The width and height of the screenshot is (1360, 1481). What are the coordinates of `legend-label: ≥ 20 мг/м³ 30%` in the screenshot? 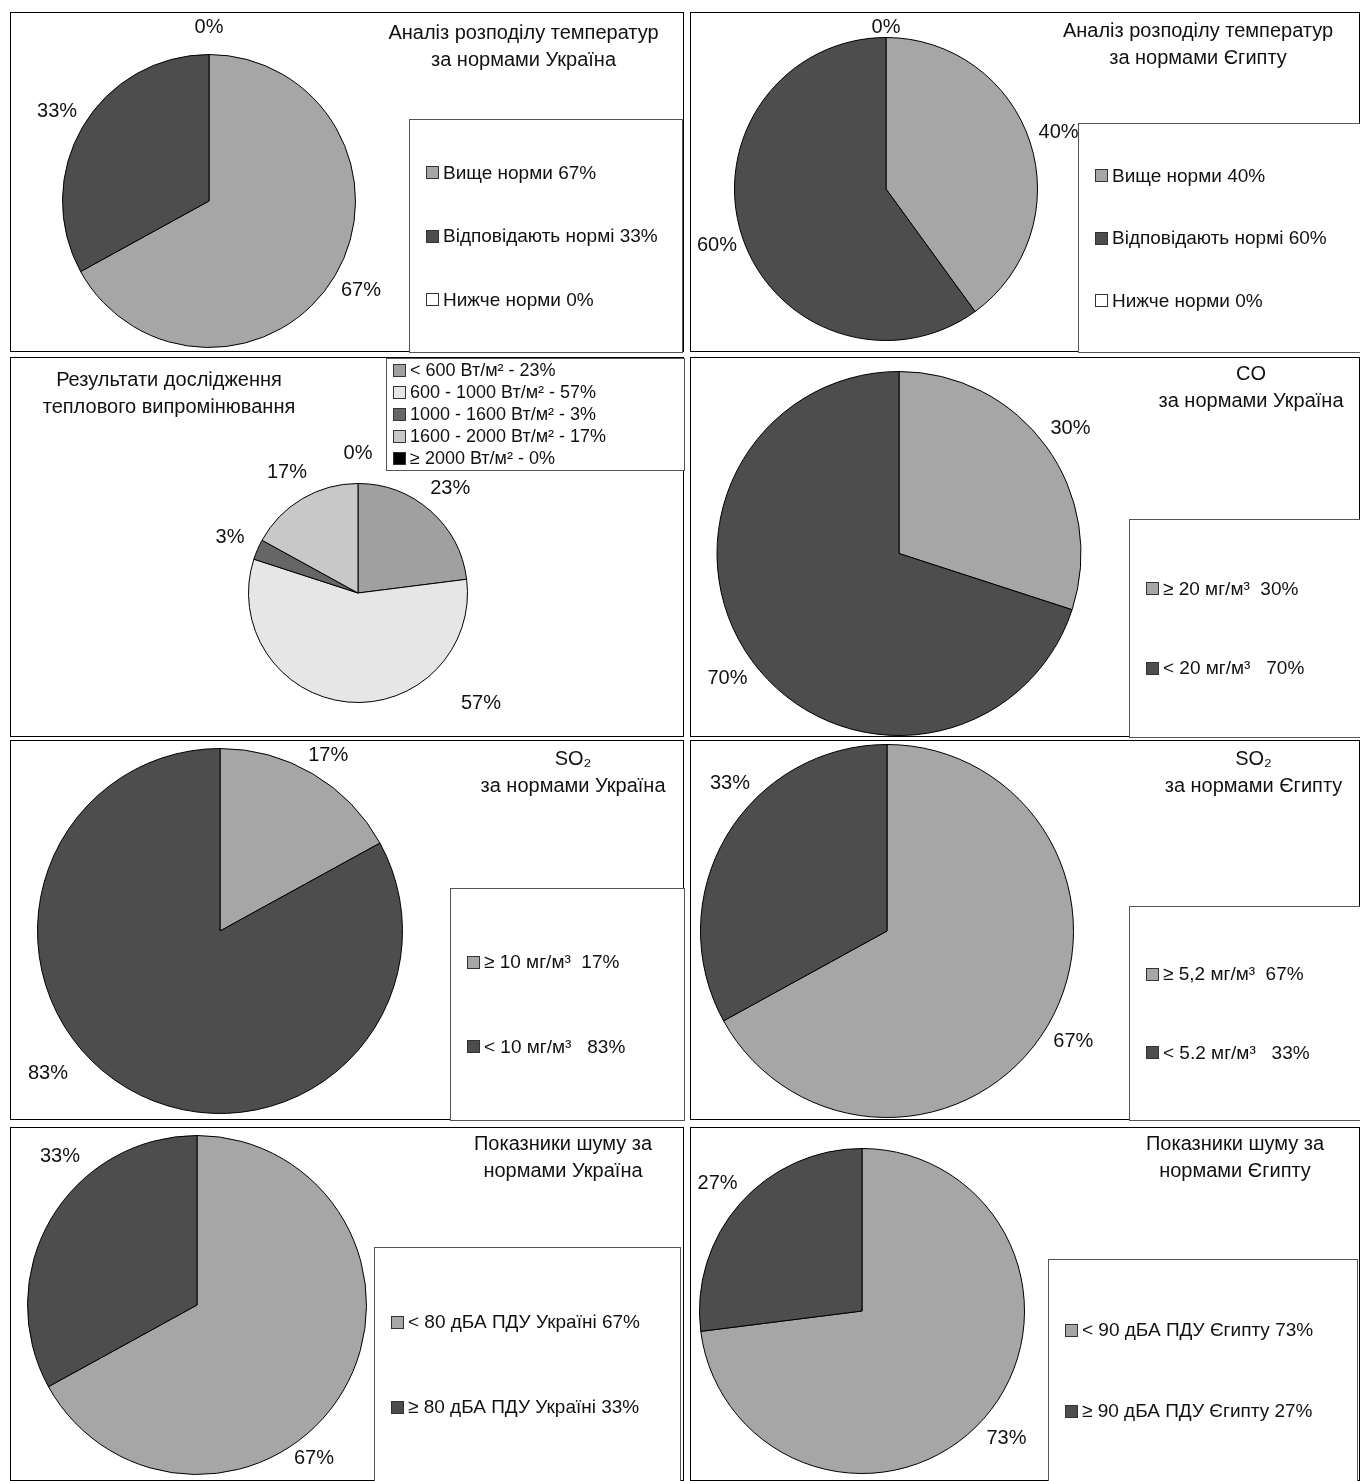 It's located at (1231, 588).